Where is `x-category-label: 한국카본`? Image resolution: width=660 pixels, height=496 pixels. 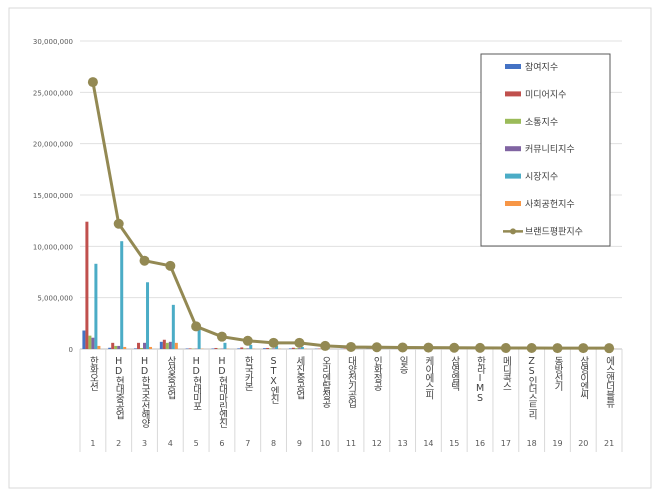
x-category-label: 한국카본 is located at coordinates (247, 373).